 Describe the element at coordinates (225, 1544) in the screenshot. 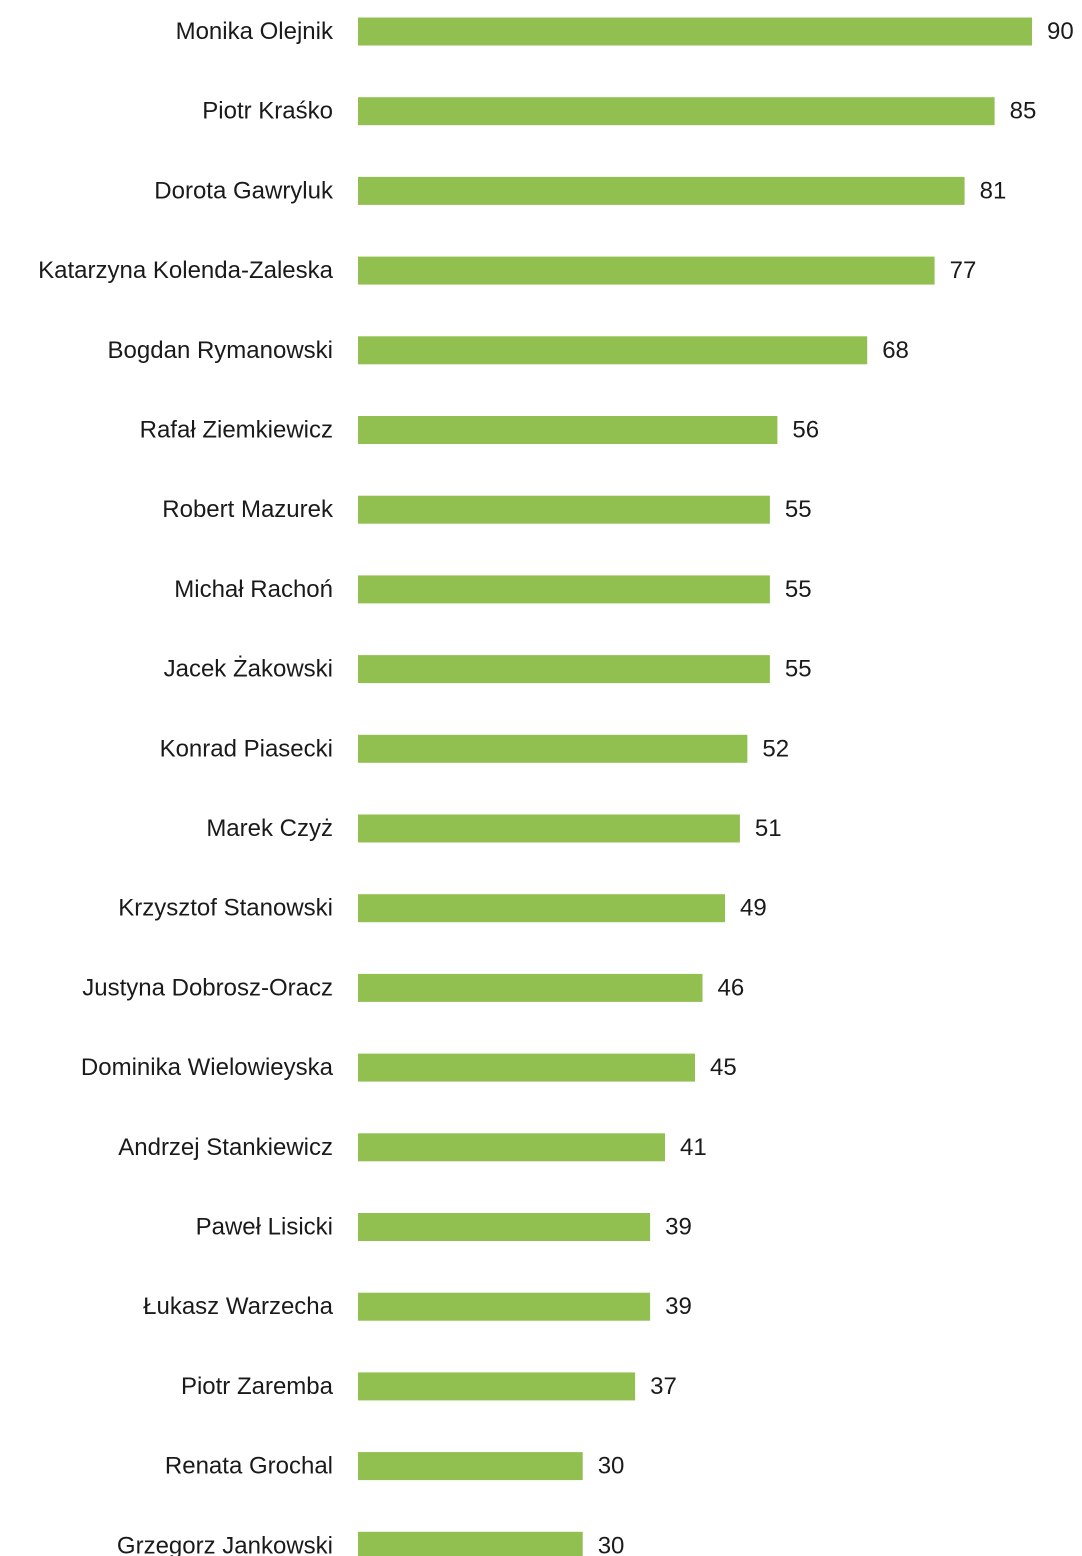

I see `category-label: Grzegorz Jankowski` at that location.